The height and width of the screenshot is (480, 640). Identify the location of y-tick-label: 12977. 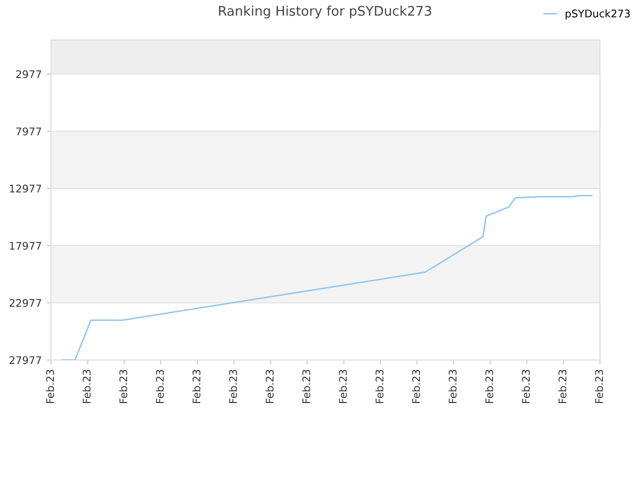
(26, 188).